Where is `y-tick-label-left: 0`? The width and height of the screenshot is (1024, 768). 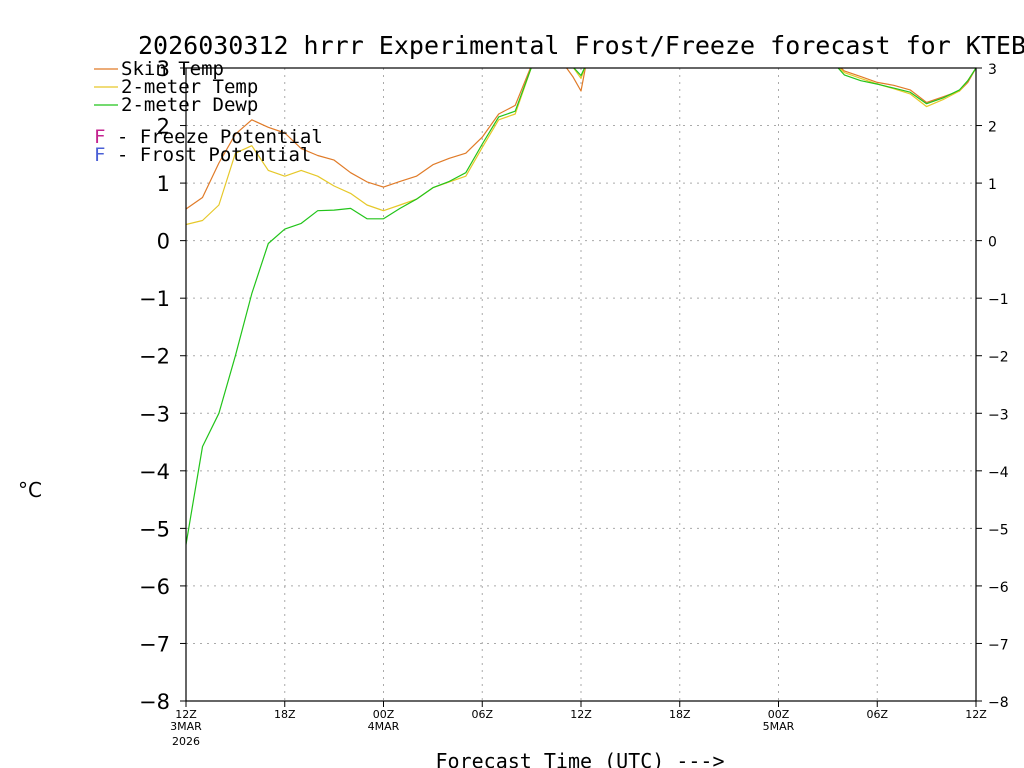 y-tick-label-left: 0 is located at coordinates (163, 242).